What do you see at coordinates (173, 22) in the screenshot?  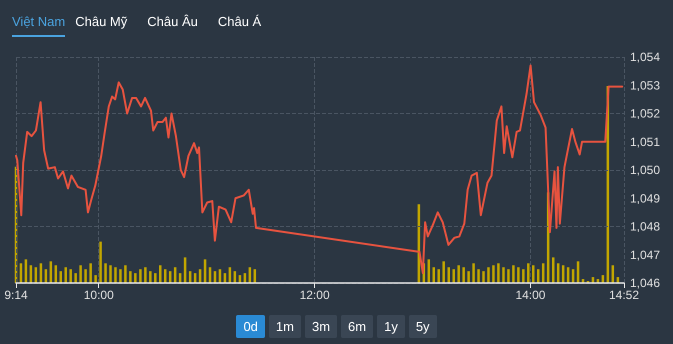 I see `text: Châu Âu` at bounding box center [173, 22].